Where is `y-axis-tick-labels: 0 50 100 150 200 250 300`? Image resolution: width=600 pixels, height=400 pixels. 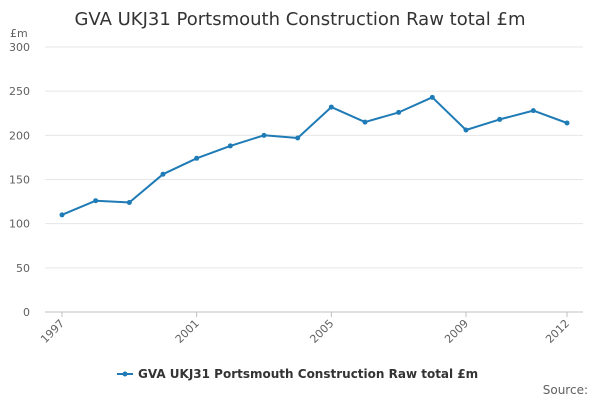 y-axis-tick-labels: 0 50 100 150 200 250 300 is located at coordinates (19, 180).